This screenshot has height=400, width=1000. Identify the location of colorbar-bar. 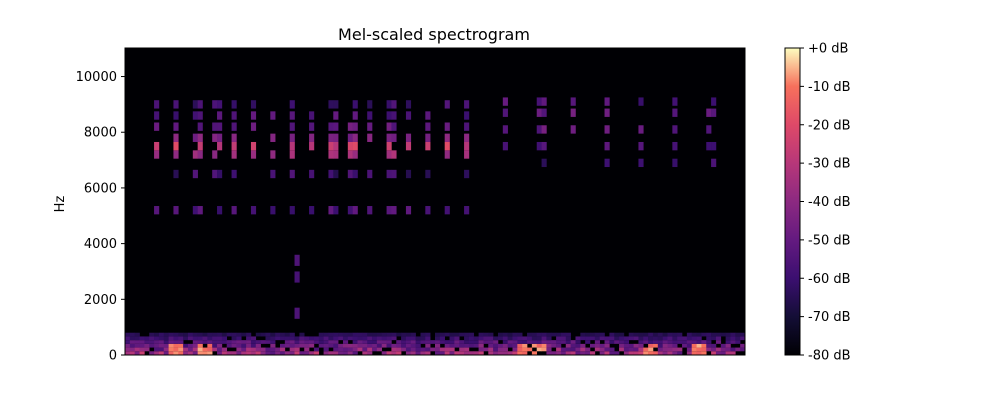
(792, 201).